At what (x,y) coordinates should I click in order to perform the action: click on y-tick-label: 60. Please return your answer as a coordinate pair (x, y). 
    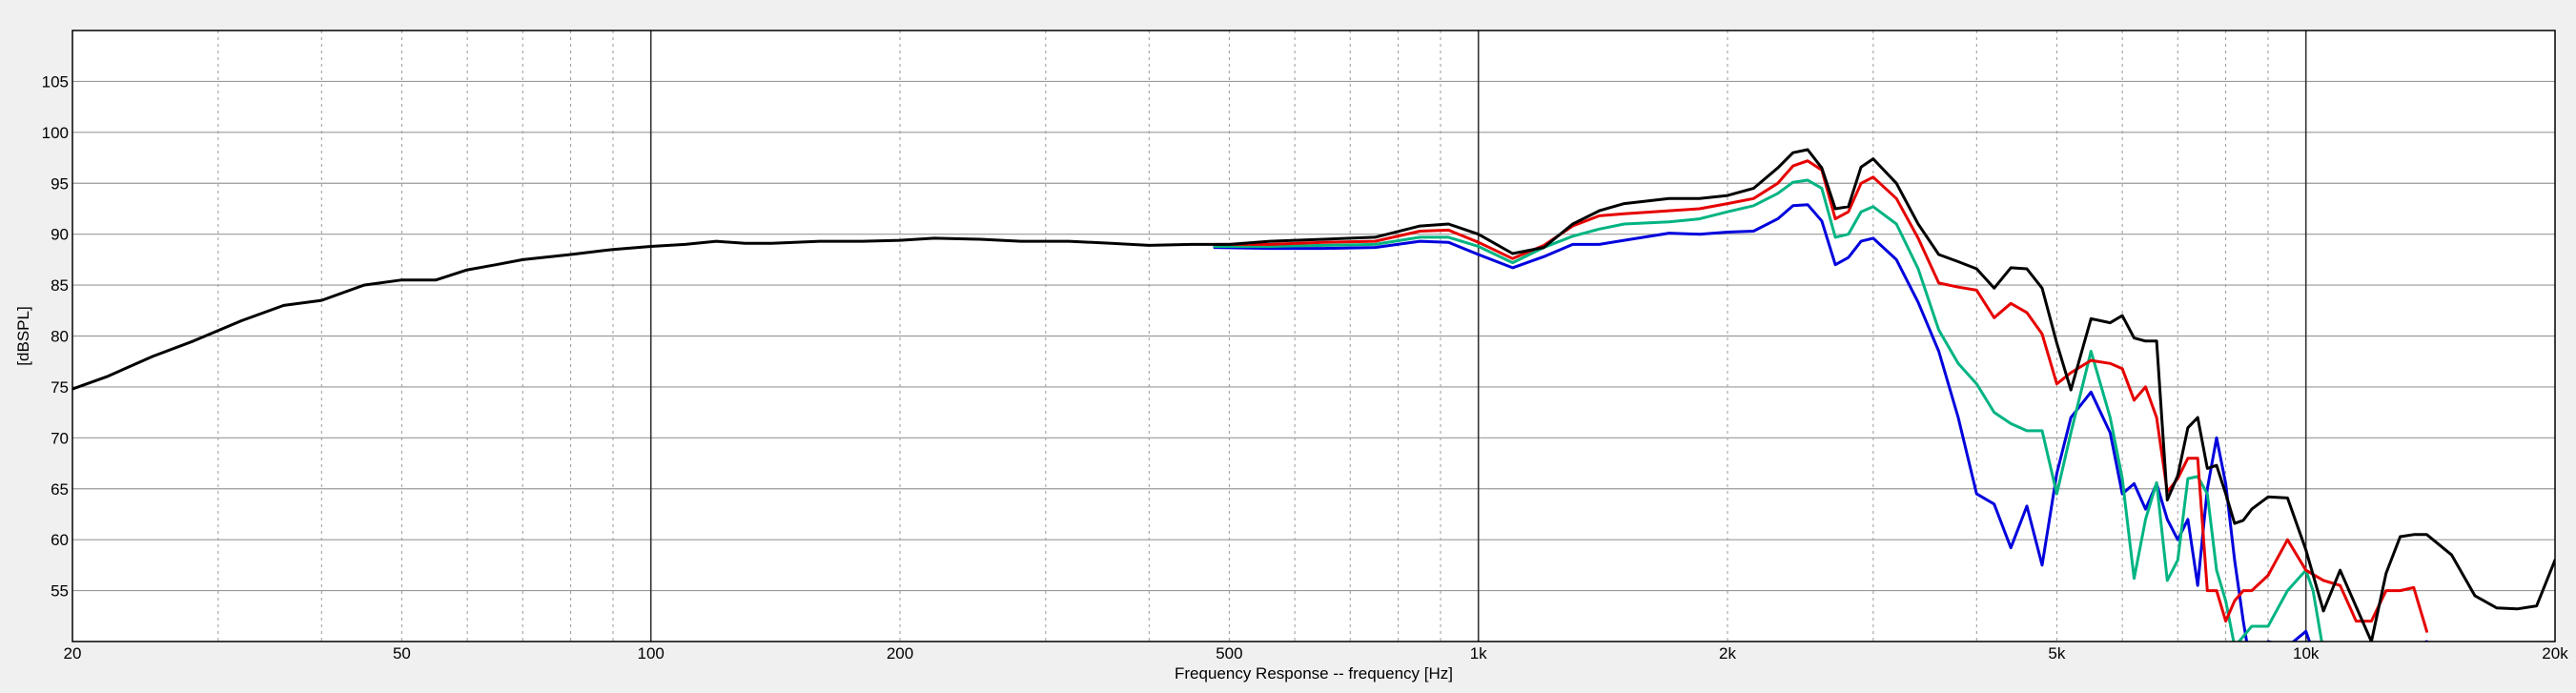
    Looking at the image, I should click on (60, 540).